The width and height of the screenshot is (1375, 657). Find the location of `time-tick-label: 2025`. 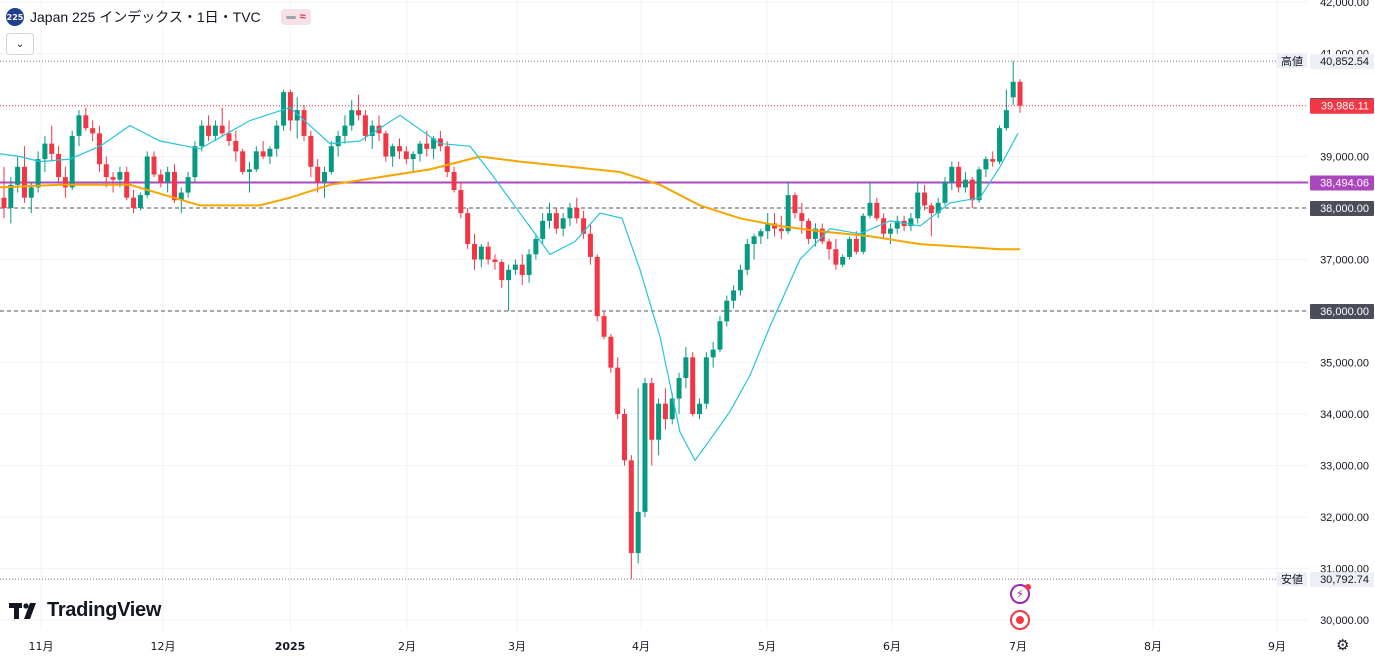

time-tick-label: 2025 is located at coordinates (290, 646).